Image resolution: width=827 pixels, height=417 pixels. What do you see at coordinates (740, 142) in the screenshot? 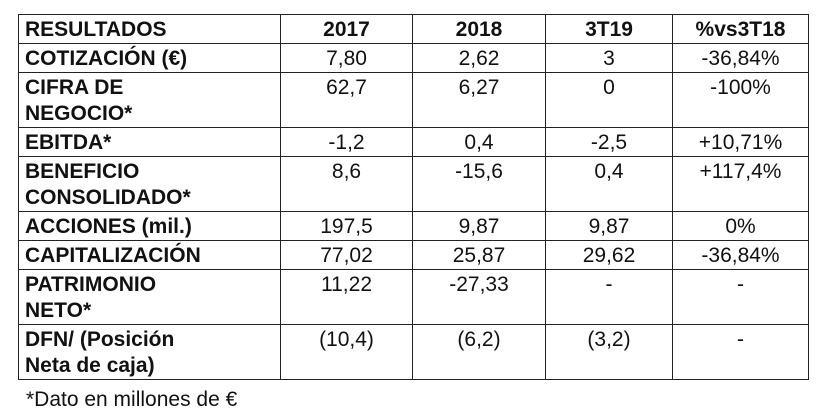
I see `value-cell: +10,71%` at bounding box center [740, 142].